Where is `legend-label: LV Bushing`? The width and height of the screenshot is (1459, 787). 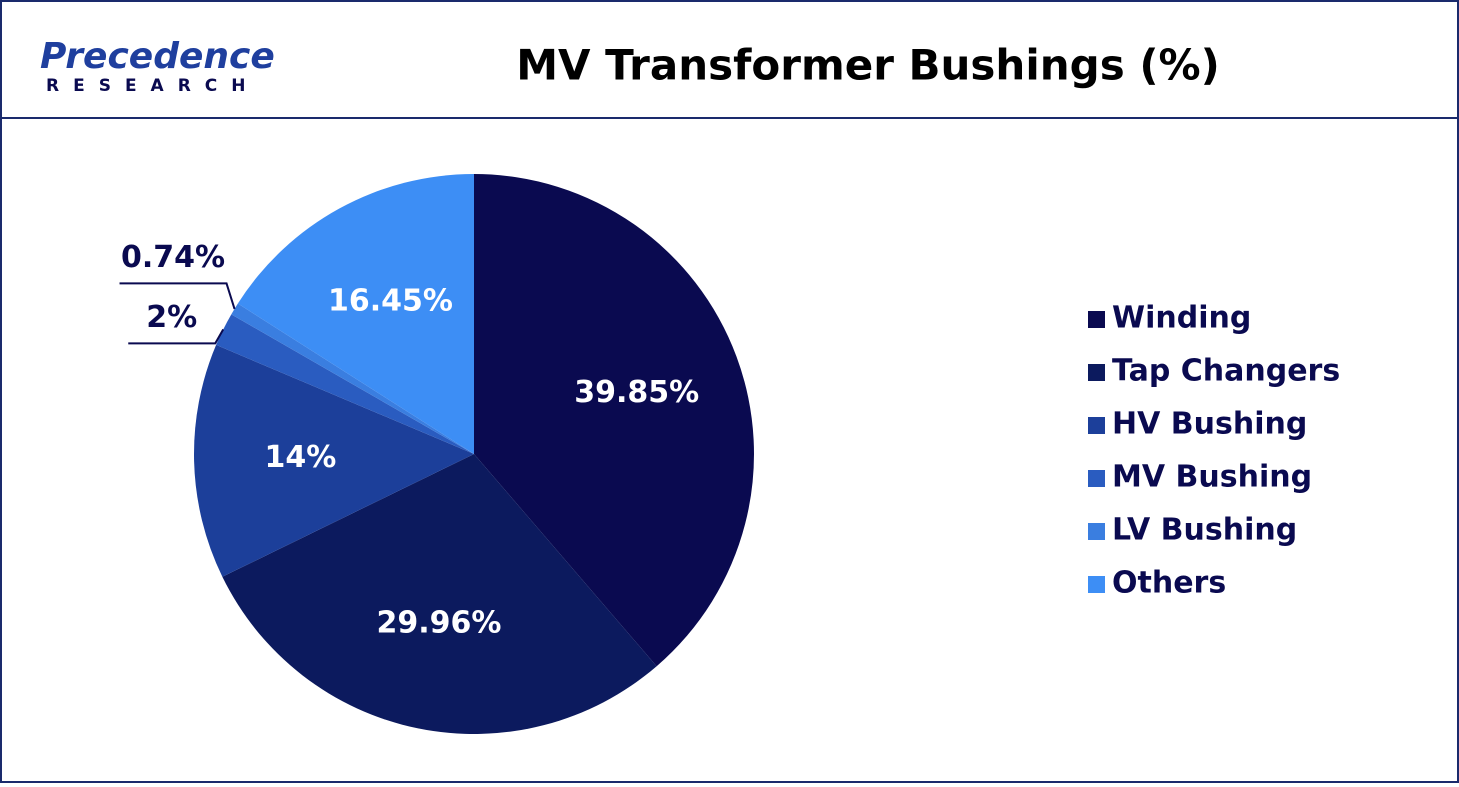
legend-label: LV Bushing is located at coordinates (1204, 530).